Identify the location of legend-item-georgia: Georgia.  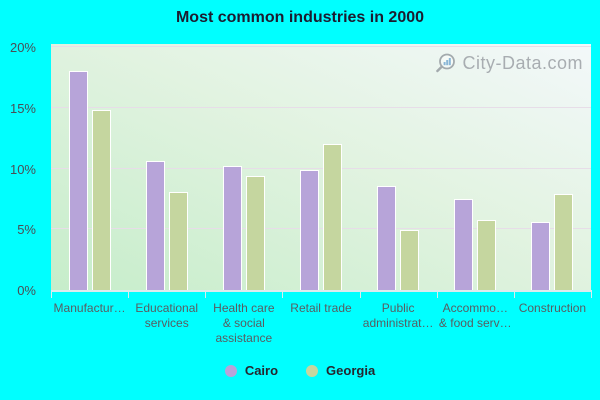
(340, 370).